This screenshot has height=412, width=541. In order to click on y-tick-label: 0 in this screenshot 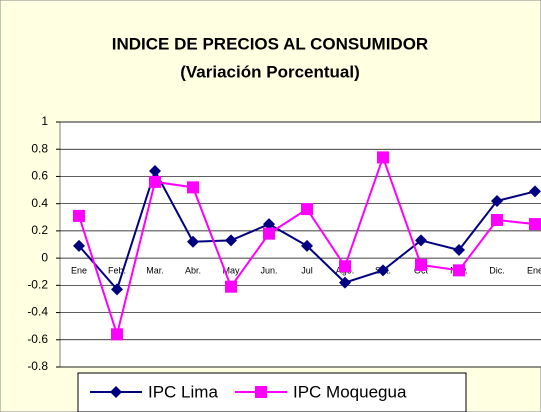, I will do `click(44, 257)`.